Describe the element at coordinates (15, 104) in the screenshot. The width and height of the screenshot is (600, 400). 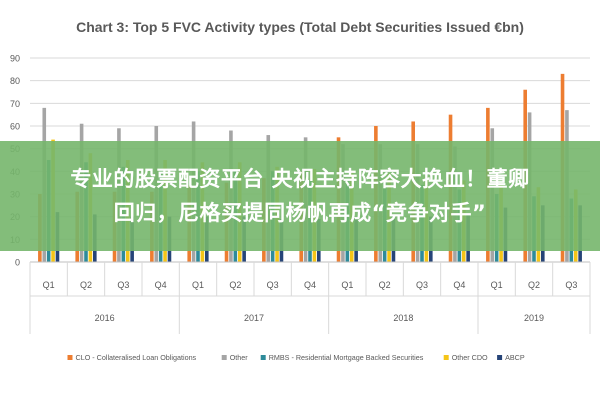
I see `y-tick-label: 70` at that location.